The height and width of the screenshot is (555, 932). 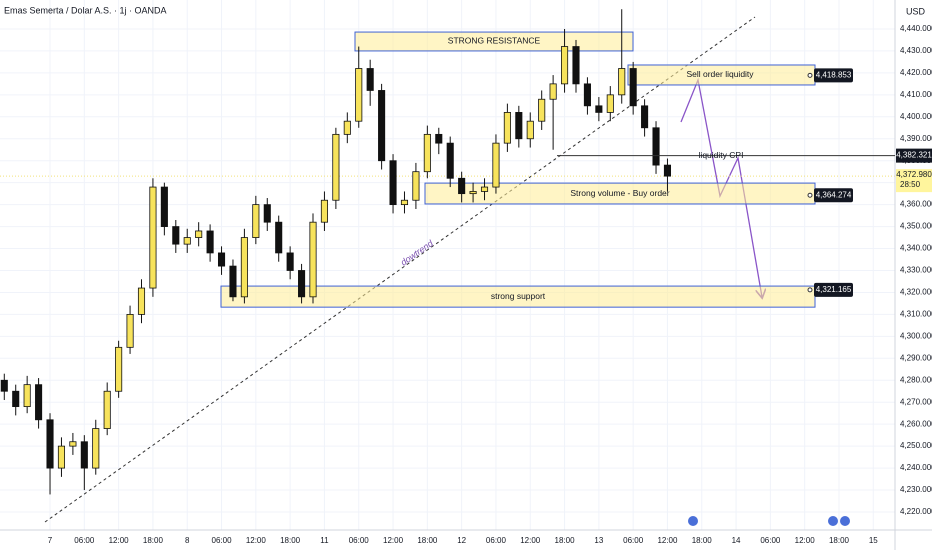 What do you see at coordinates (916, 204) in the screenshot?
I see `y-tick-label: 4,360.000` at bounding box center [916, 204].